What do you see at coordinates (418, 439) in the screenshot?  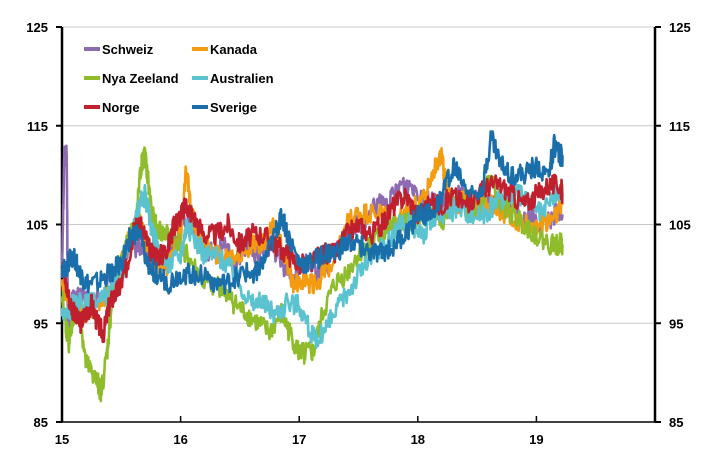 I see `x-tick-label: 18` at bounding box center [418, 439].